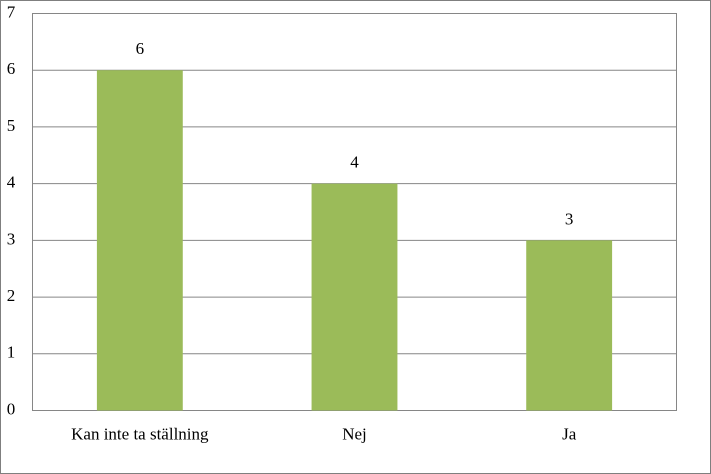 This screenshot has height=474, width=711. Describe the element at coordinates (11, 352) in the screenshot. I see `y-tick-label: 1` at that location.